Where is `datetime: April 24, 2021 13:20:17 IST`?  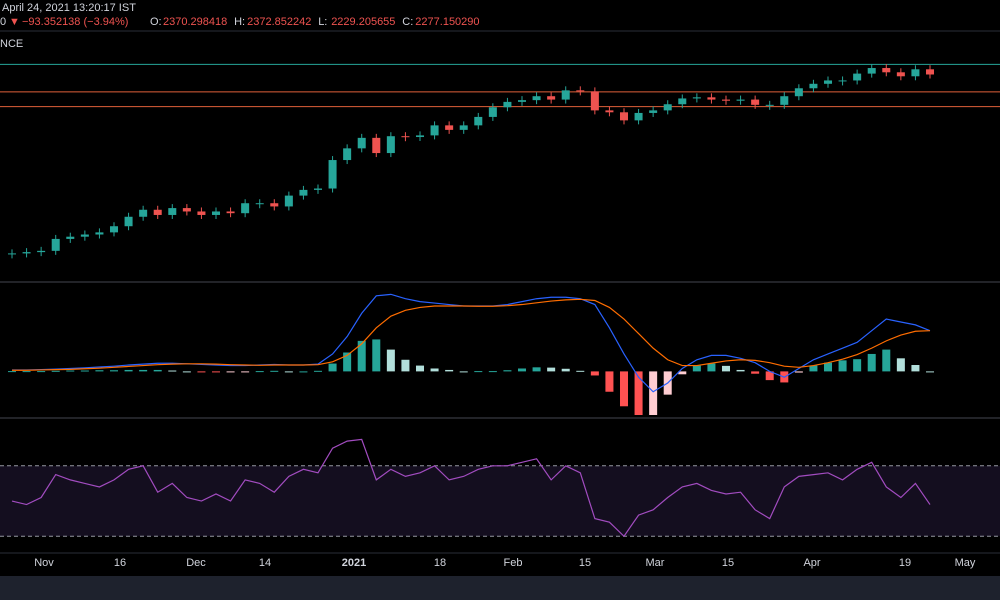 datetime: April 24, 2021 13:20:17 IST is located at coordinates (69, 8).